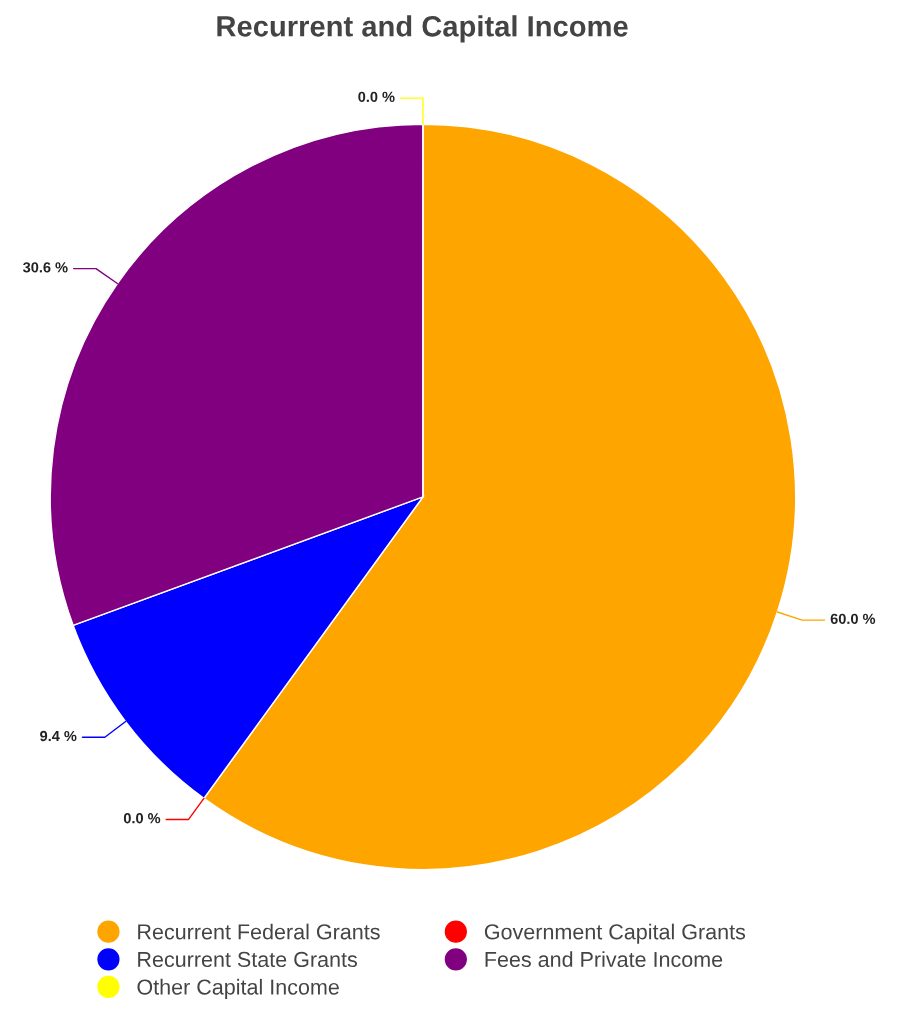 This screenshot has width=898, height=1014. I want to click on chart-title: Recurrent and Capital Income, so click(422, 29).